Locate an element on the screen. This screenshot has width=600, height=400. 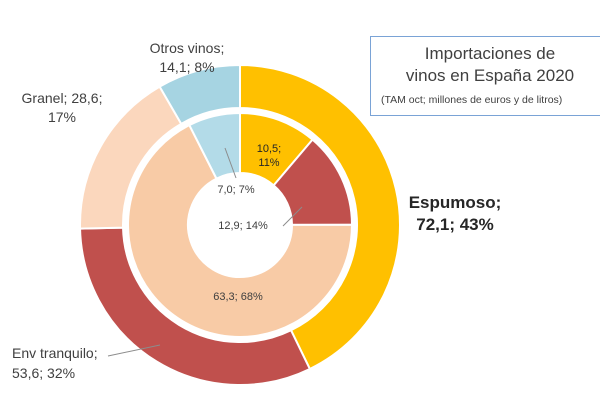
outer-label-otros-vinos: Otros vinos; 14,1; 8% is located at coordinates (187, 57).